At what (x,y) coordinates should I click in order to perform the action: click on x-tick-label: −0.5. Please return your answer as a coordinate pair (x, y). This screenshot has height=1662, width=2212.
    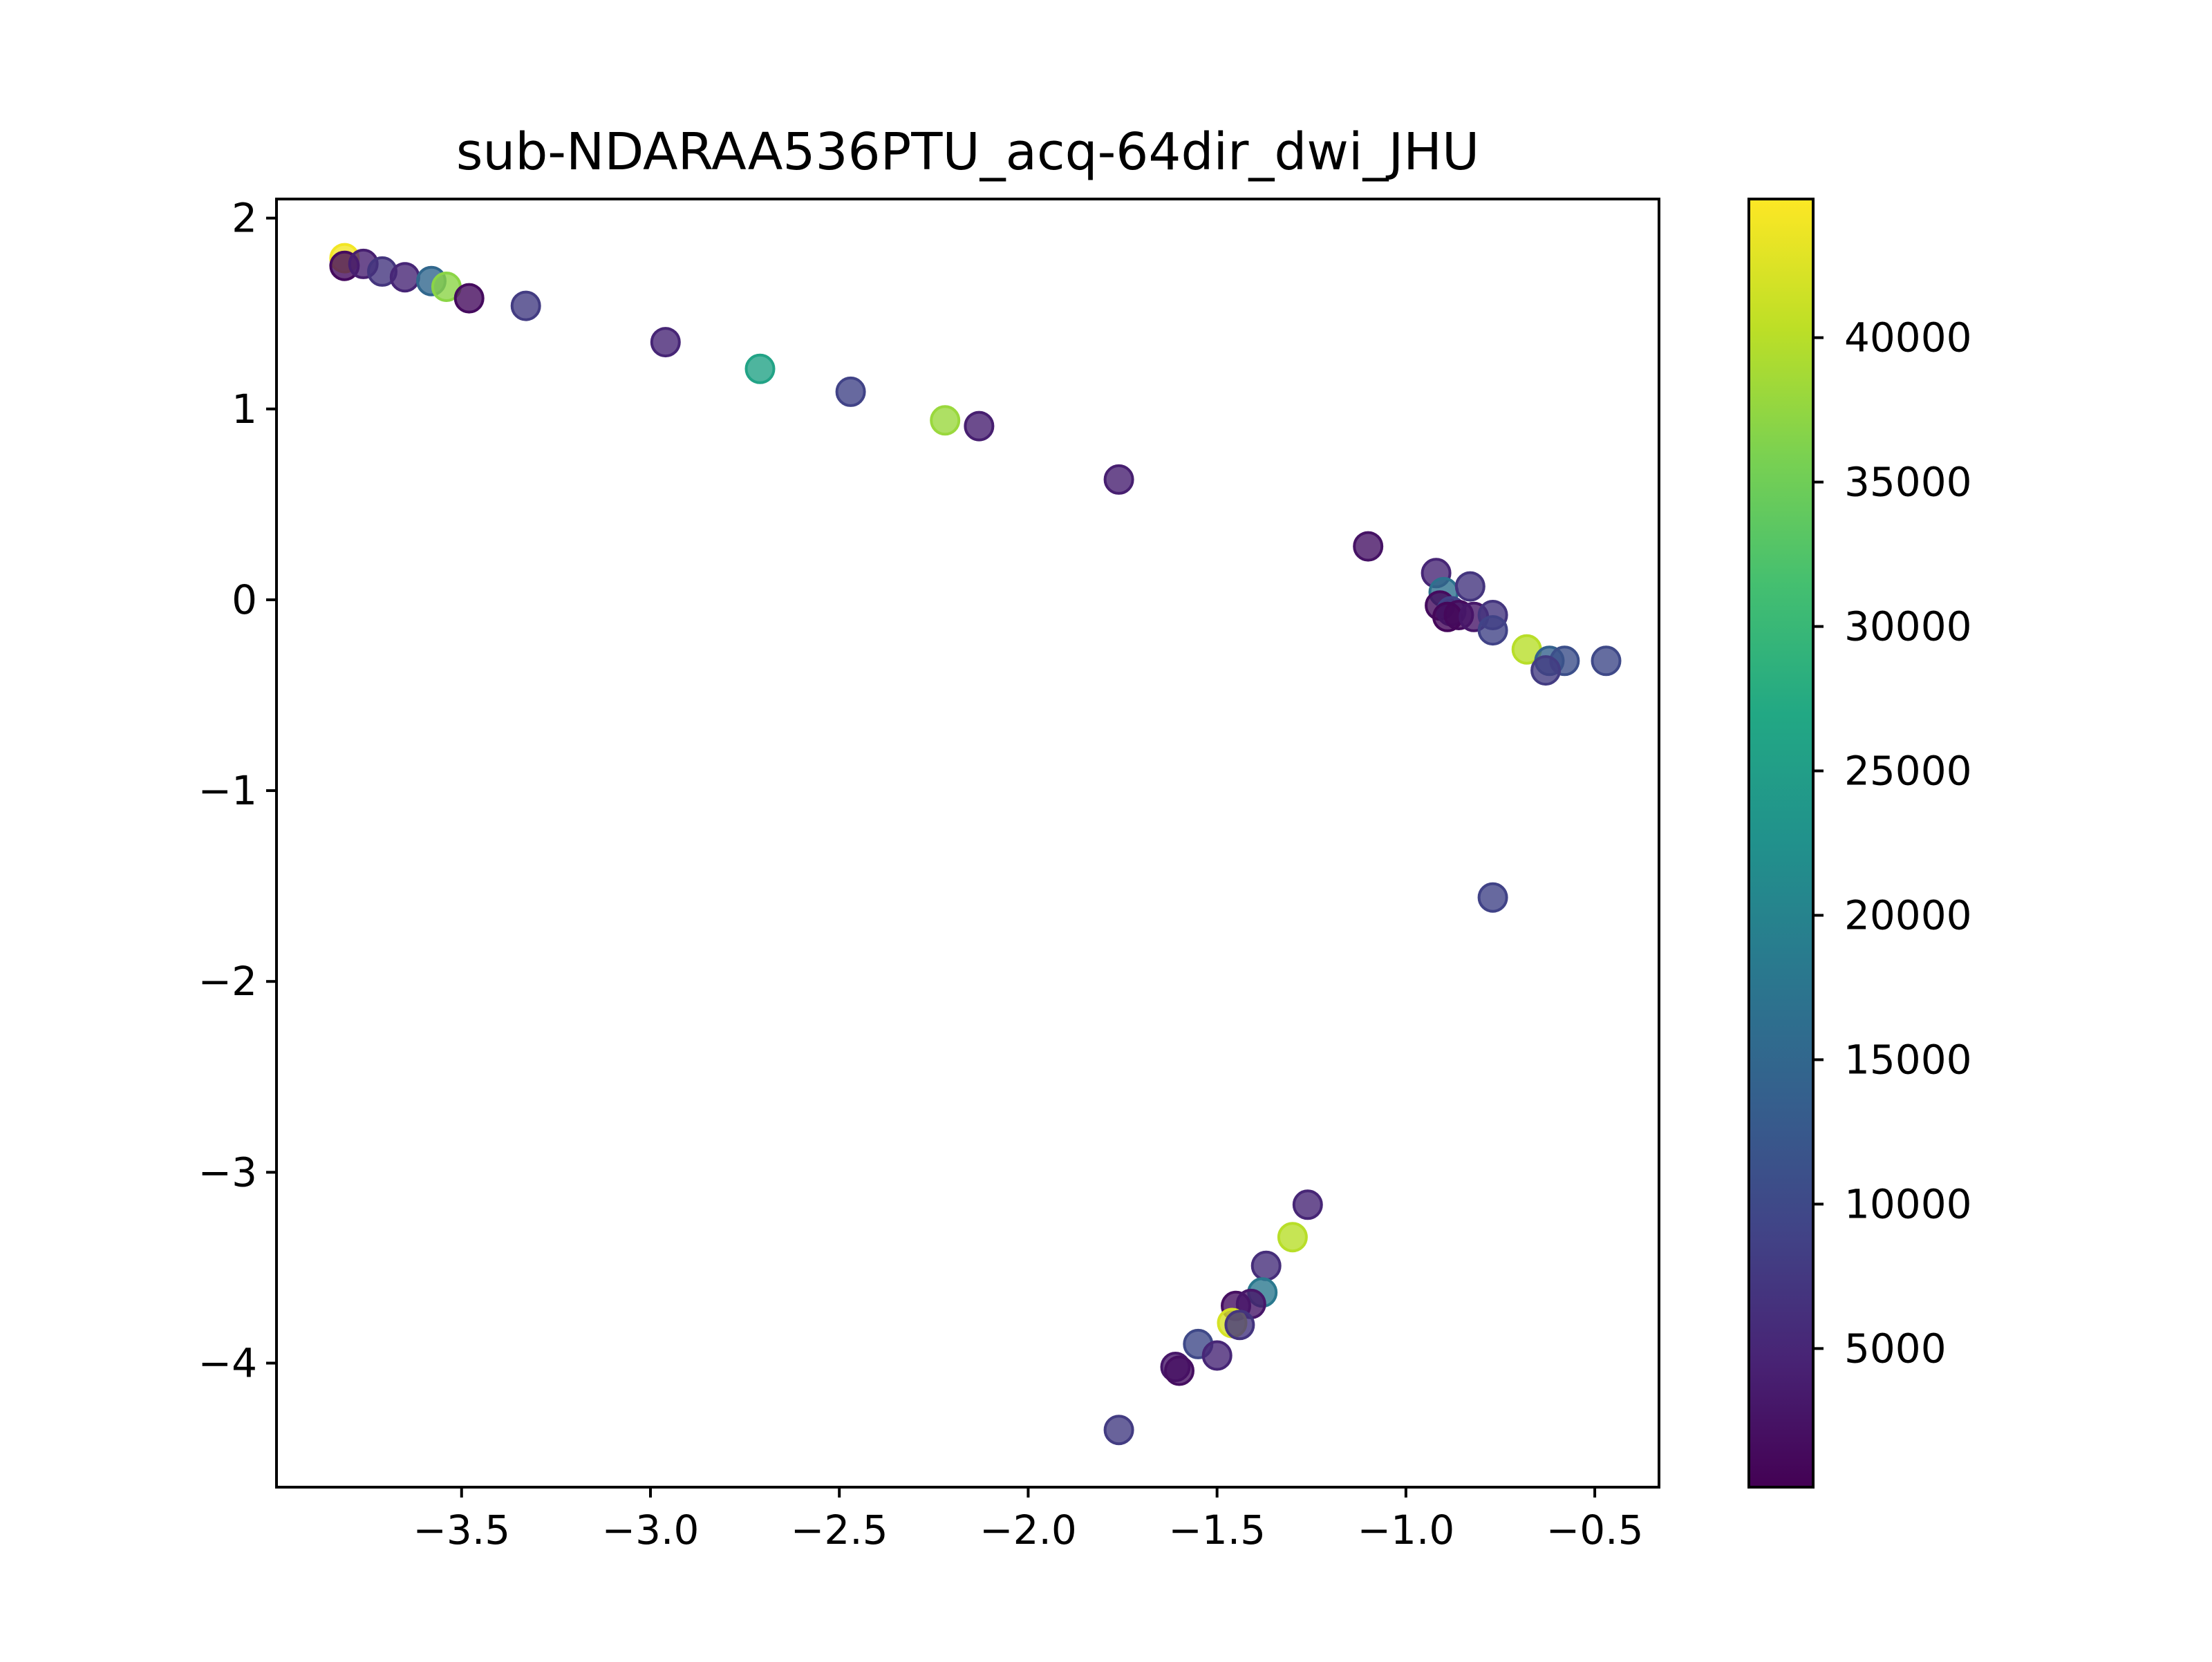
    Looking at the image, I should click on (1595, 1531).